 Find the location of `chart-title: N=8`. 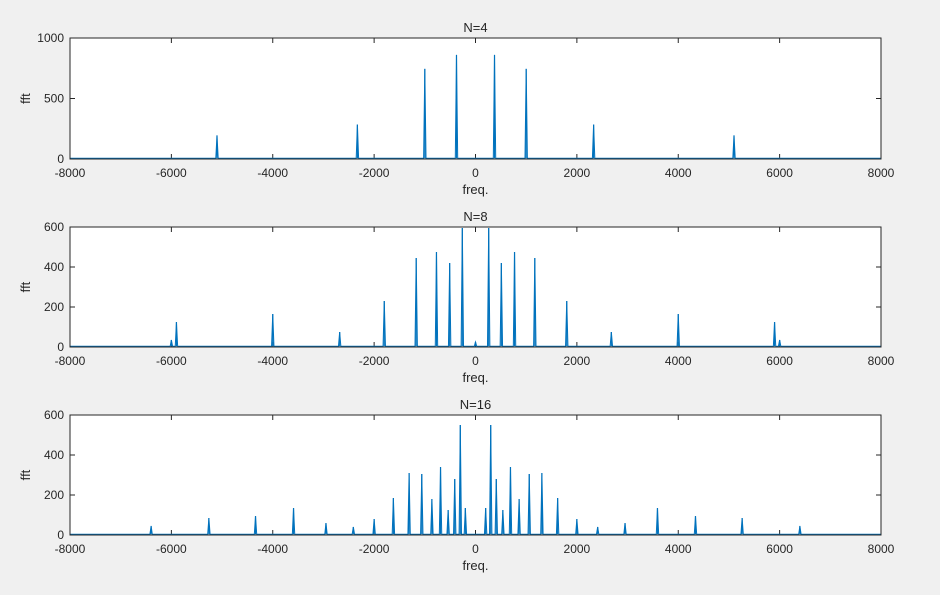

chart-title: N=8 is located at coordinates (475, 216).